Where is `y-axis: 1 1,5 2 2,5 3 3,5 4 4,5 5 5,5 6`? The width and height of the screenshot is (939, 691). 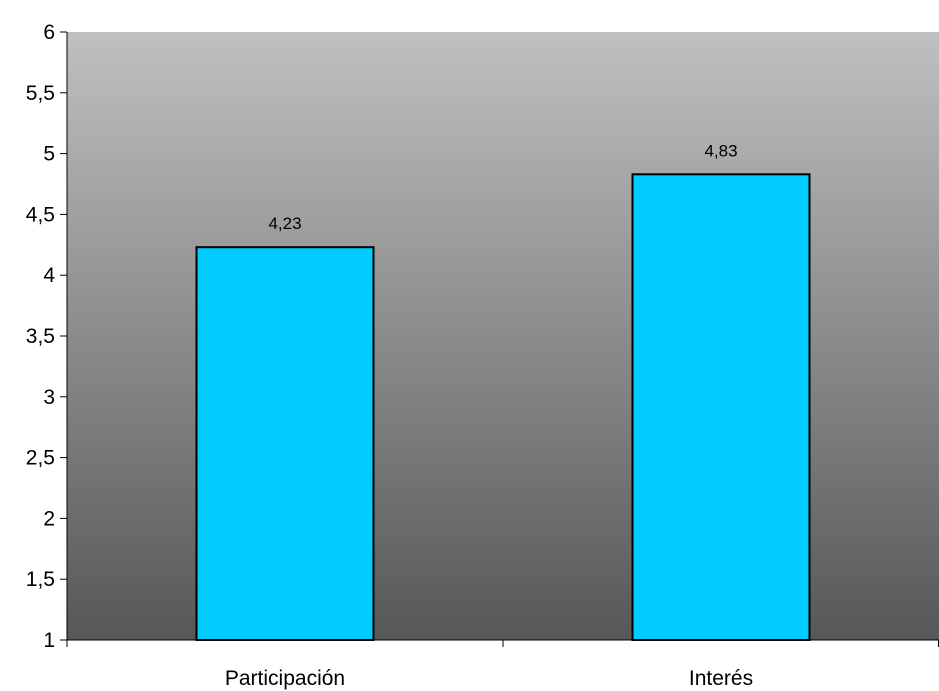 y-axis: 1 1,5 2 2,5 3 3,5 4 4,5 5 5,5 6 is located at coordinates (47, 336).